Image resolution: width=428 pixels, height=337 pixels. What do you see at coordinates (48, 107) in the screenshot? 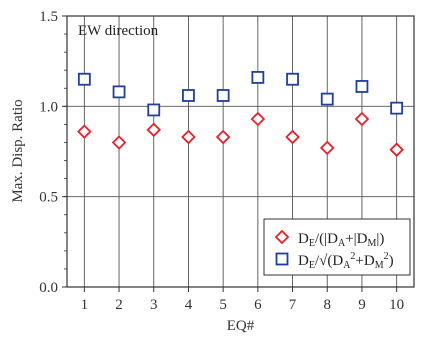
I see `y-tick-label: 1.0` at bounding box center [48, 107].